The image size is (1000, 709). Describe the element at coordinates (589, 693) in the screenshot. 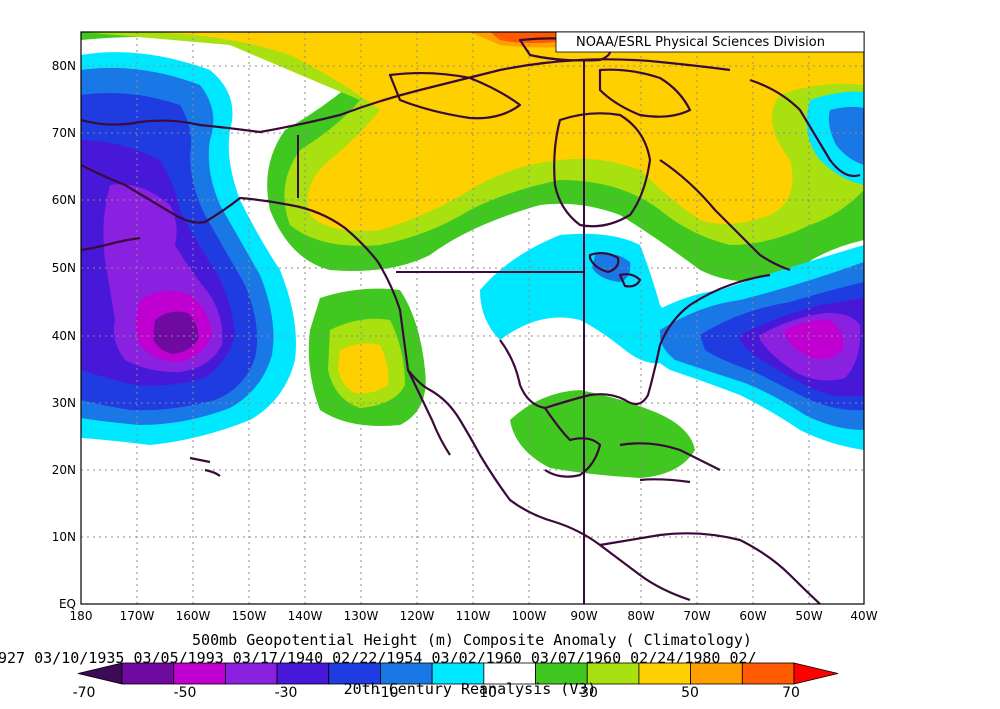

I see `colorbar-tick: 30` at that location.